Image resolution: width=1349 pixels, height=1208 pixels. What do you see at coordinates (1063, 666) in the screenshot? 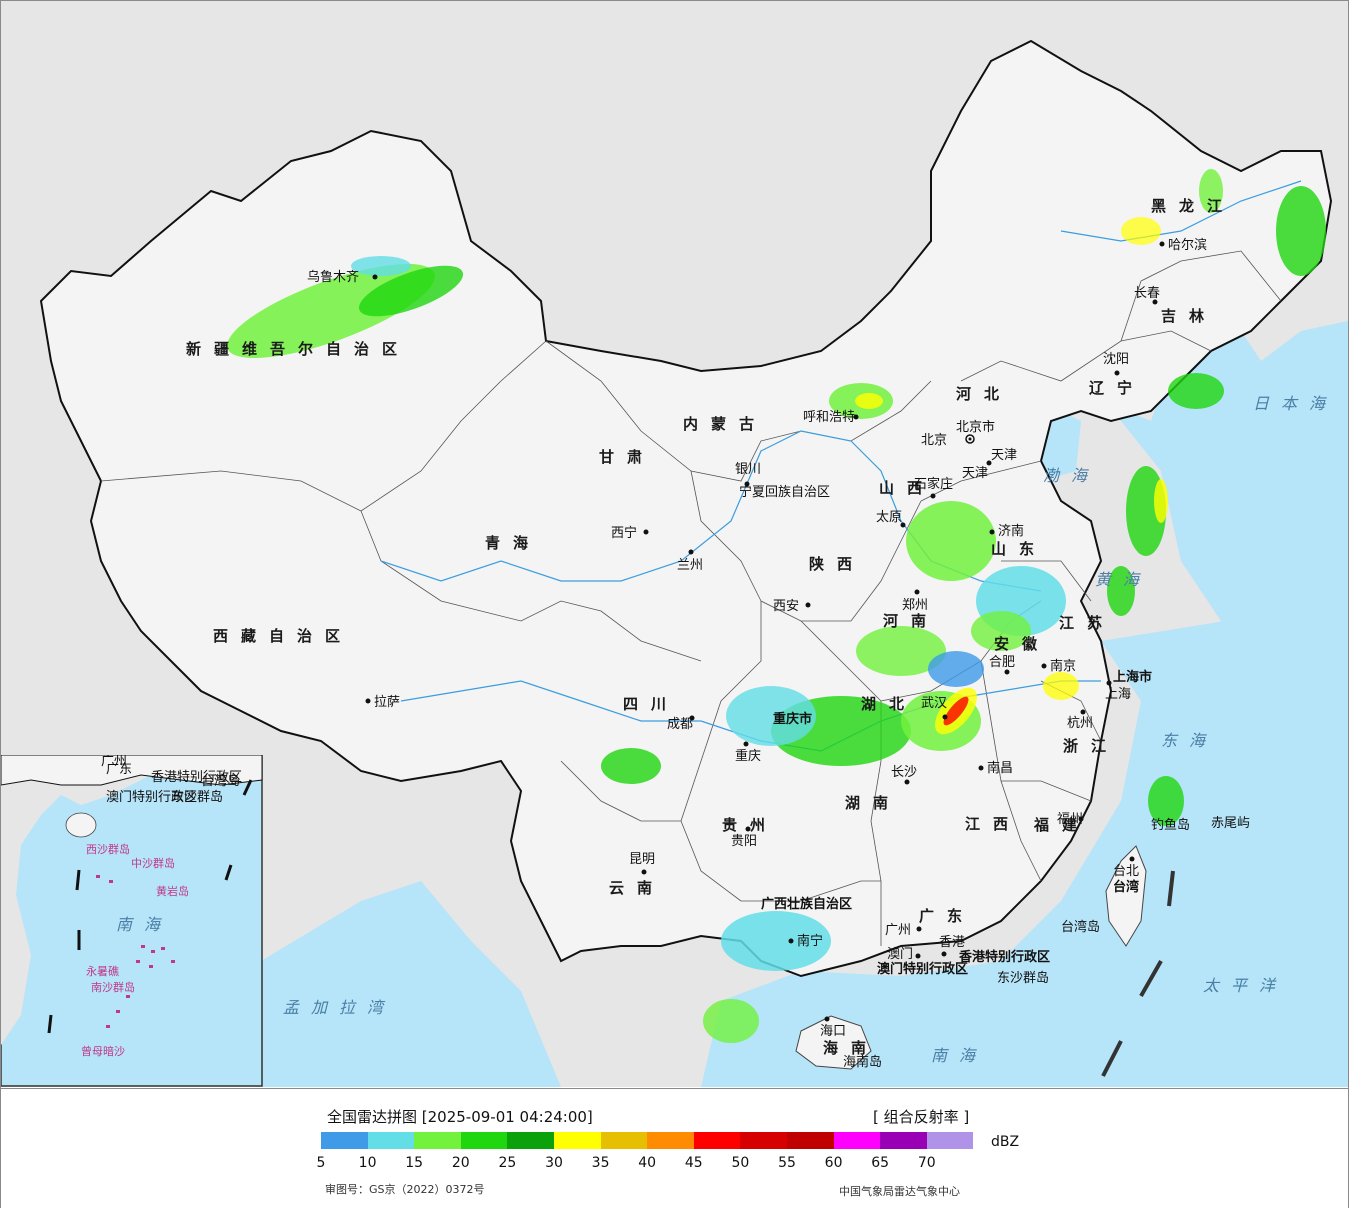
I see `city-label: 南京` at bounding box center [1063, 666].